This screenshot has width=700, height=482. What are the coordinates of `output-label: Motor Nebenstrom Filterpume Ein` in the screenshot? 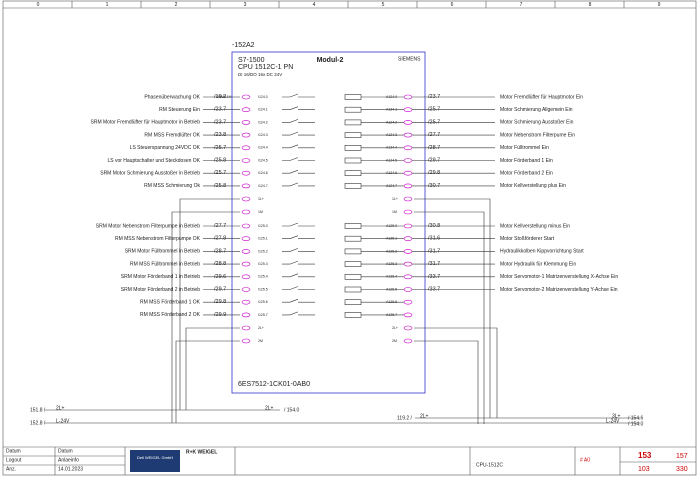 It's located at (537, 135).